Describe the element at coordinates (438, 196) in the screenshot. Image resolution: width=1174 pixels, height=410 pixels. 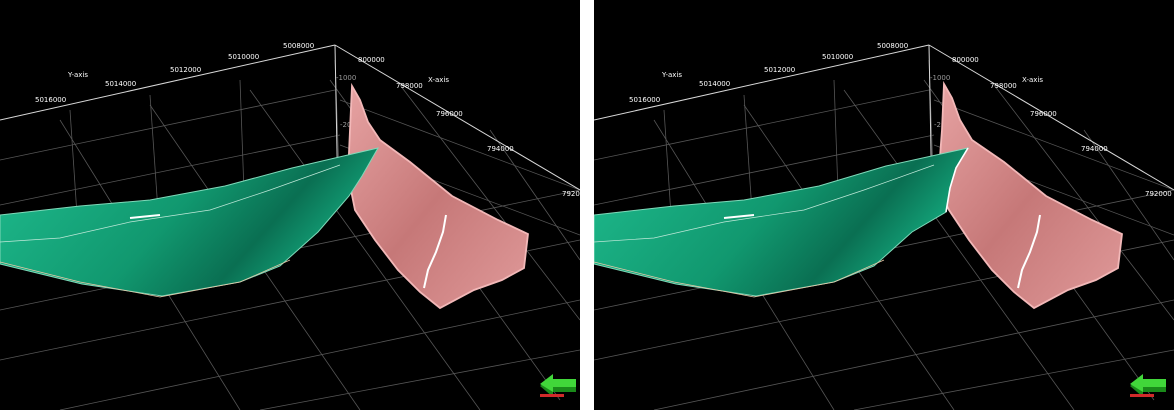
I see `pink-fault-surface` at that location.